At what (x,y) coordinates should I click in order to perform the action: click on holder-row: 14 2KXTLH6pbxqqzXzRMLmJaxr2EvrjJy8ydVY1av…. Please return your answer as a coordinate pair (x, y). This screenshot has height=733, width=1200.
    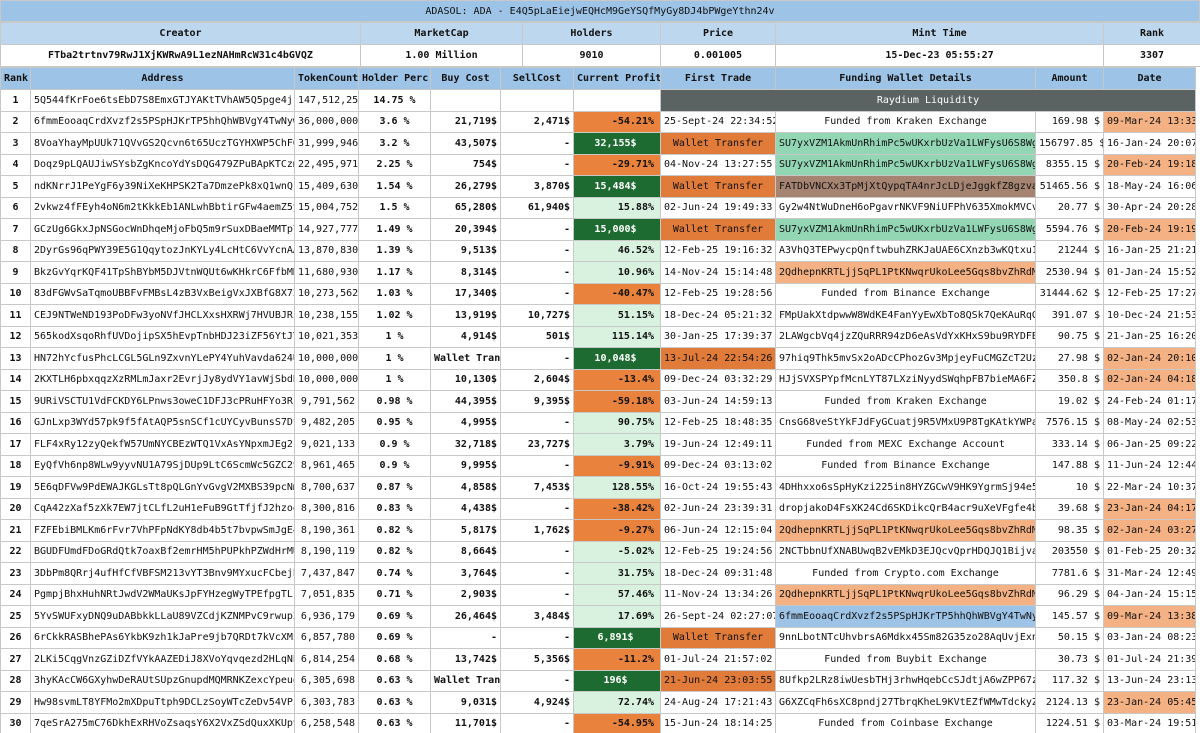
    Looking at the image, I should click on (598, 379).